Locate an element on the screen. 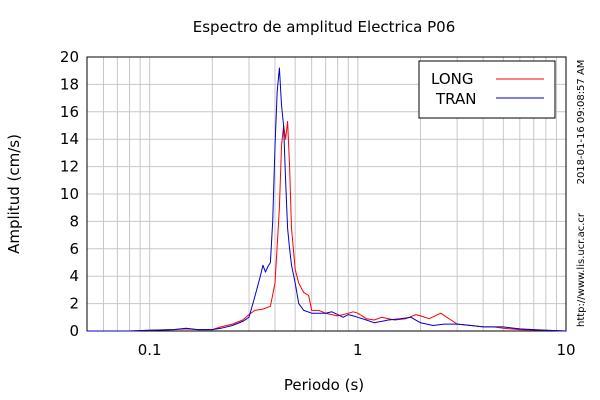  x-tick-label: 1 is located at coordinates (358, 350).